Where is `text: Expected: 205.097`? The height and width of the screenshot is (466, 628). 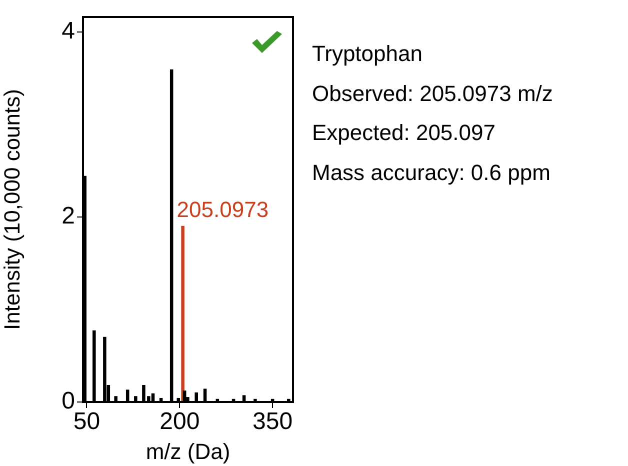
text: Expected: 205.097 is located at coordinates (404, 133).